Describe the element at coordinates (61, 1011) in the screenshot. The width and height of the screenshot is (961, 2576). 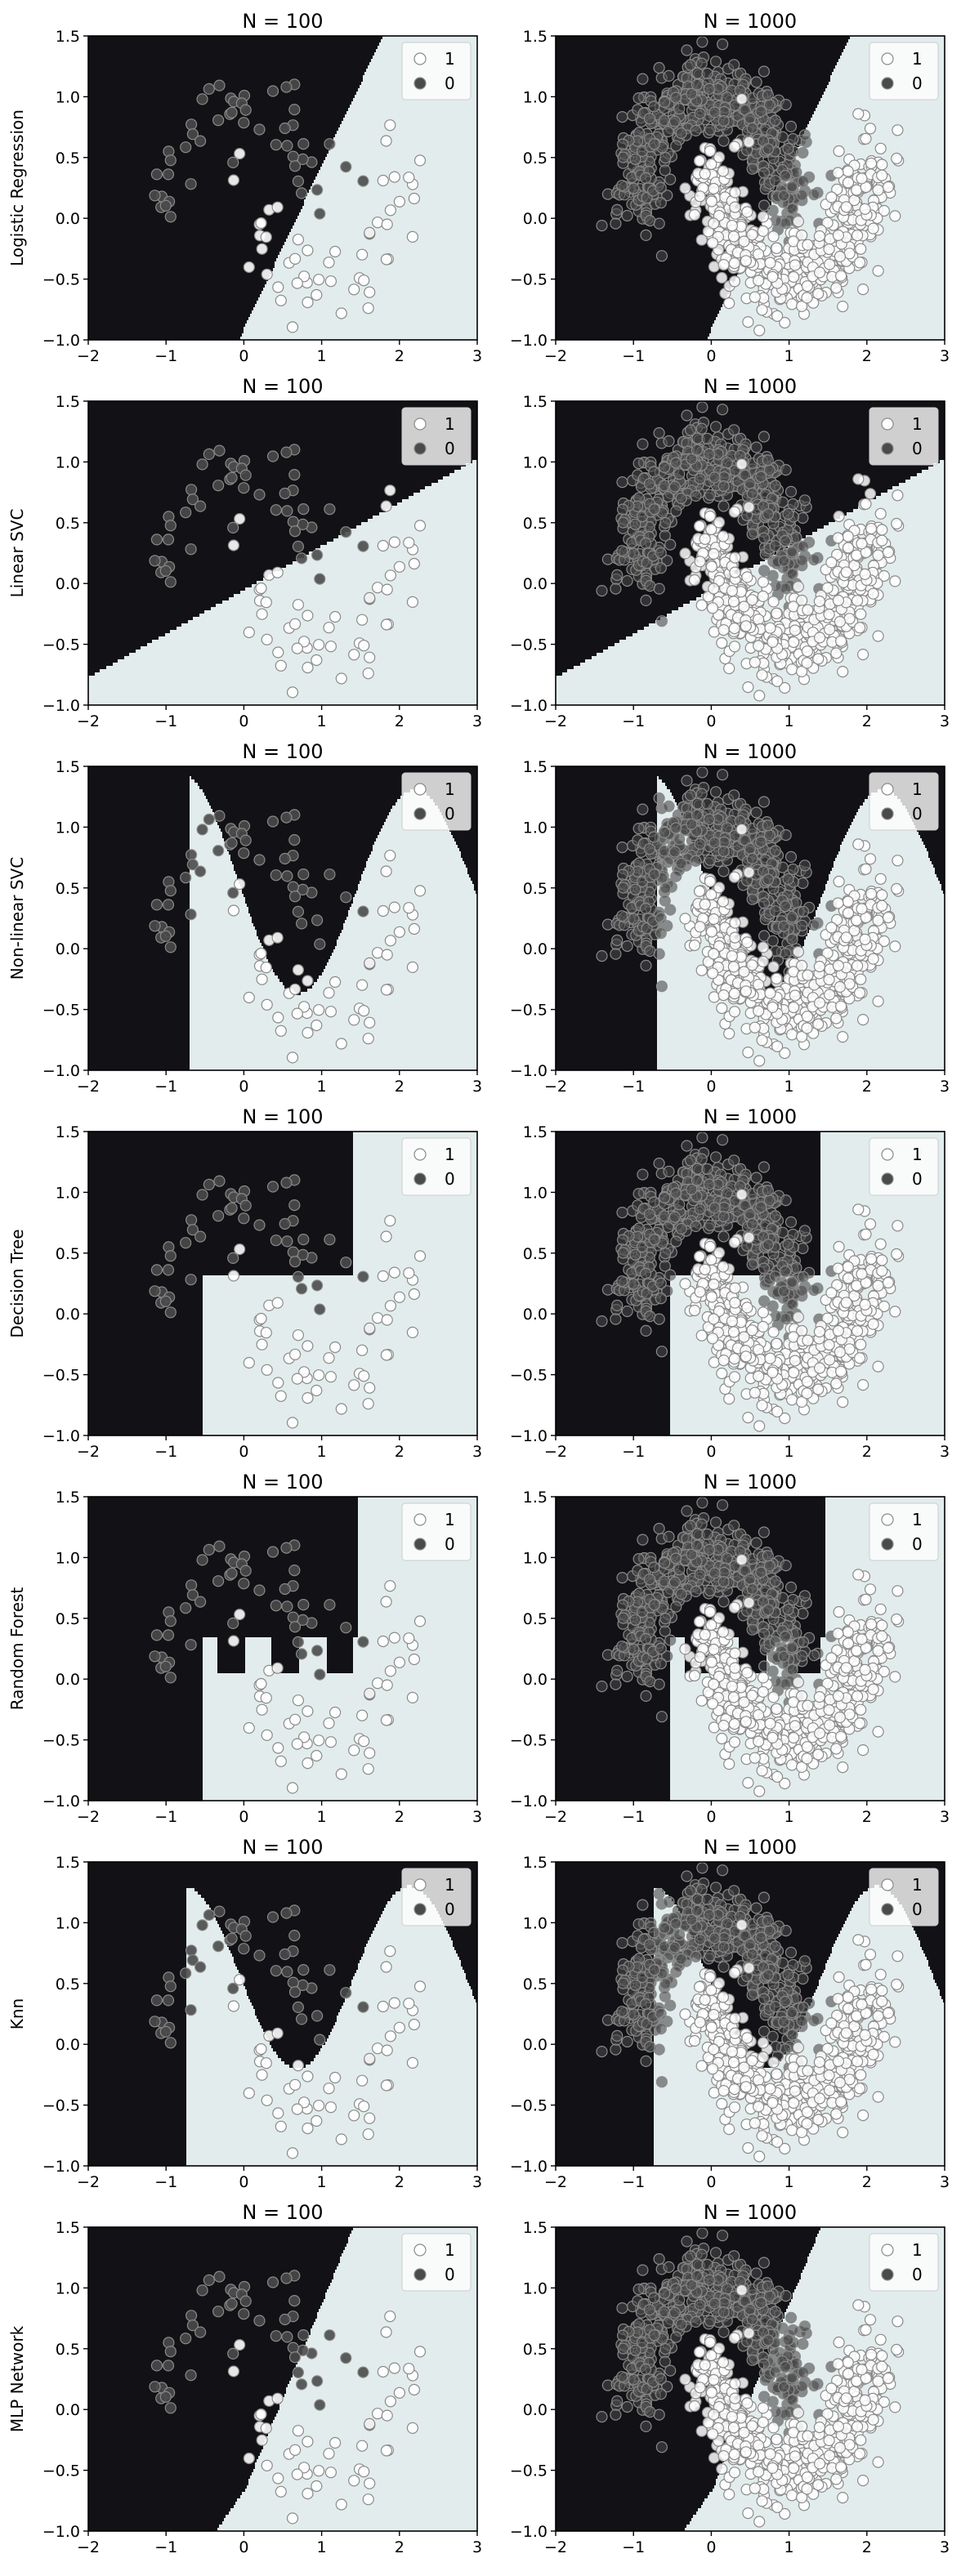
I see `y-tick-label: −0.5` at that location.